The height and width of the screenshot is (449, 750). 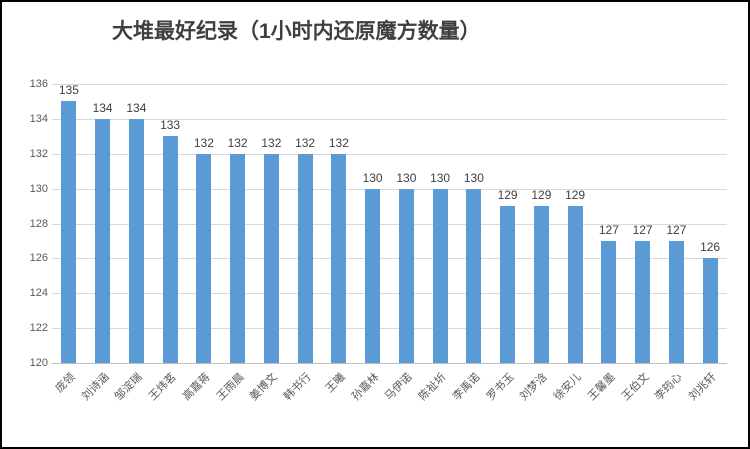 I want to click on y-tick-label: 132, so click(x=38, y=153).